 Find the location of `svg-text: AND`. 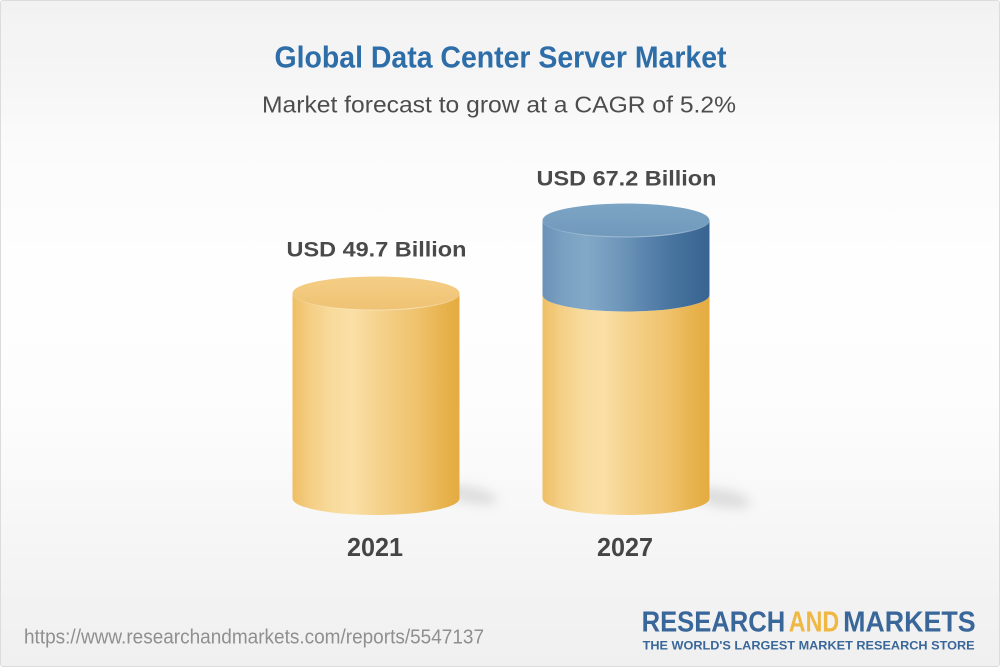

svg-text: AND is located at coordinates (814, 623).